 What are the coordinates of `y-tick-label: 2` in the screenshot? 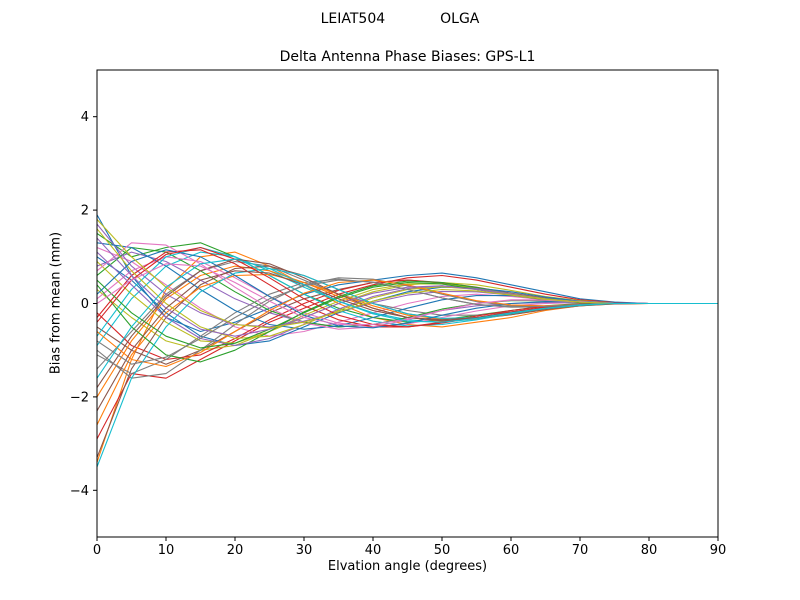 It's located at (85, 211).